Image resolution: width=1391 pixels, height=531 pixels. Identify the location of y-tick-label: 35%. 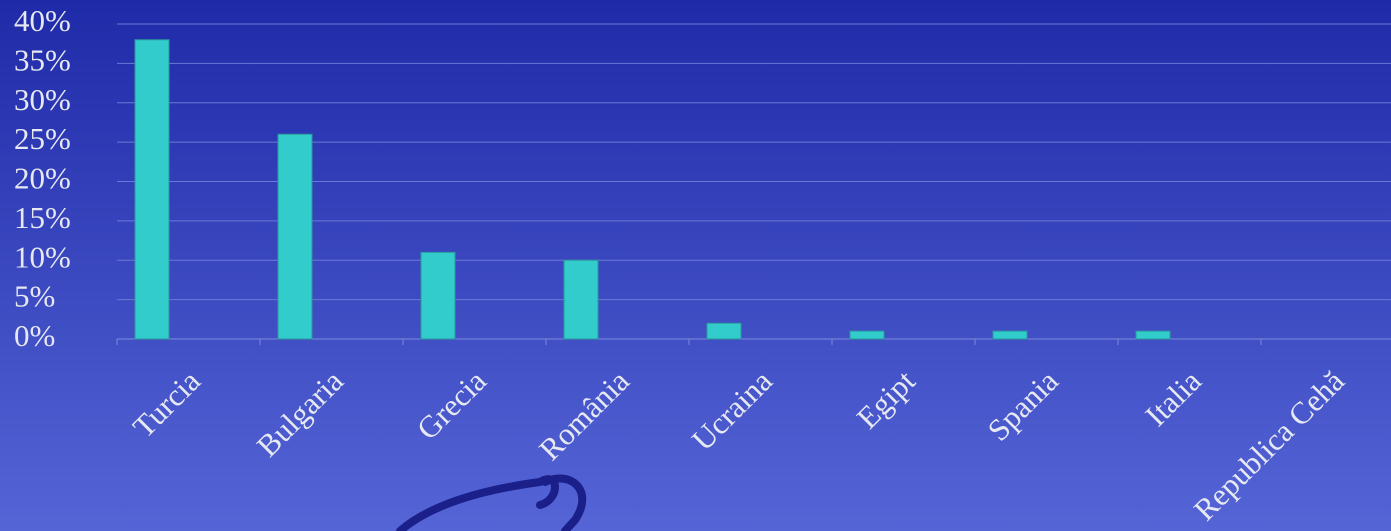
(42, 59).